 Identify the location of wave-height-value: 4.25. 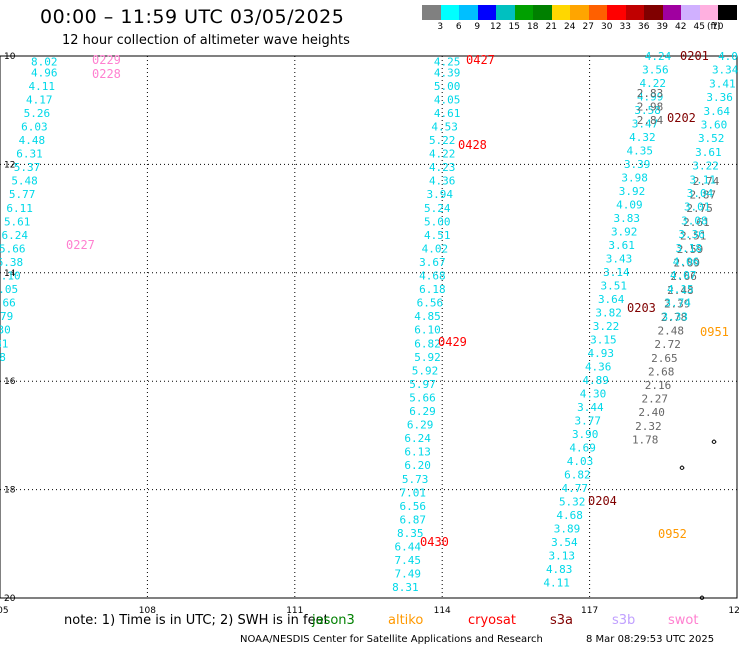
(447, 61).